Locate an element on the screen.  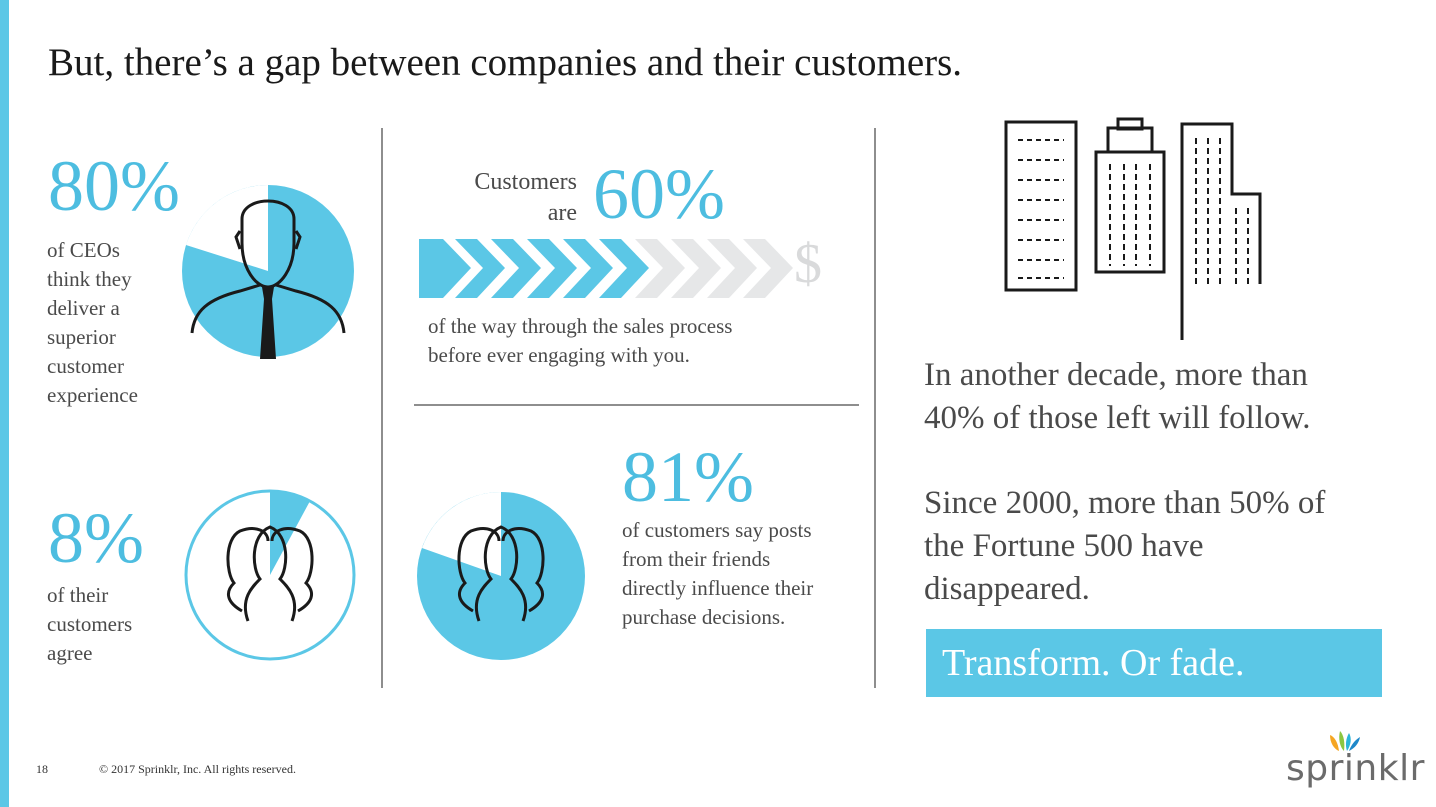
stat-80-line: customer is located at coordinates (85, 366).